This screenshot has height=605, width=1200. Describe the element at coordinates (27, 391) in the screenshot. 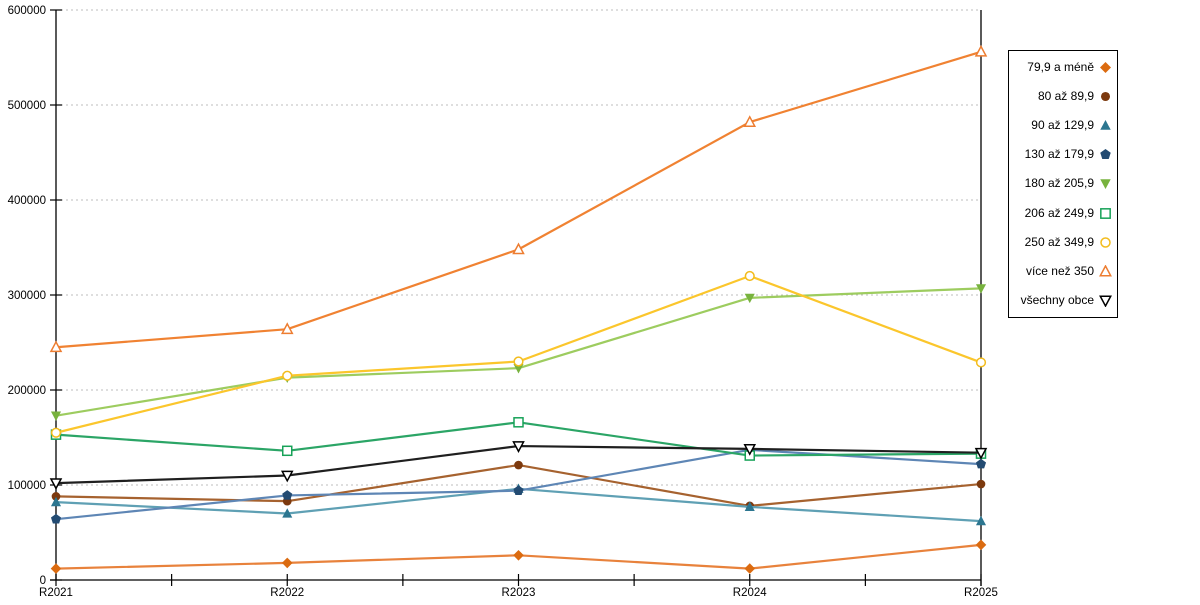

I see `y-tick-label: 200000` at that location.